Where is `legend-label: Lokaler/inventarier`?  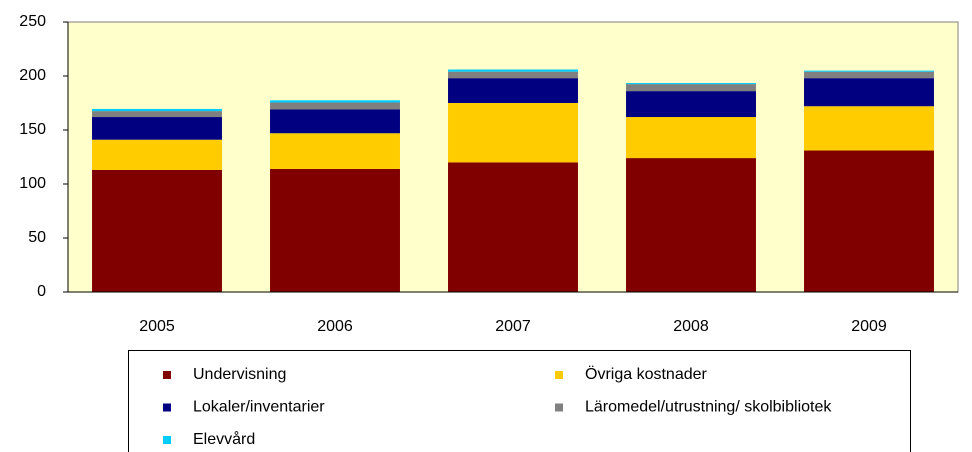
legend-label: Lokaler/inventarier is located at coordinates (259, 407).